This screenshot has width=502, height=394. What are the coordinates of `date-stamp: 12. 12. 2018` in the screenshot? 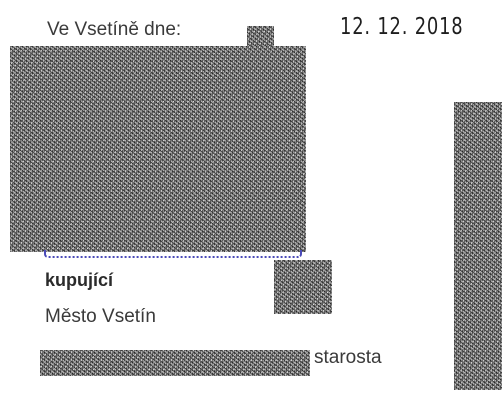 It's located at (402, 27).